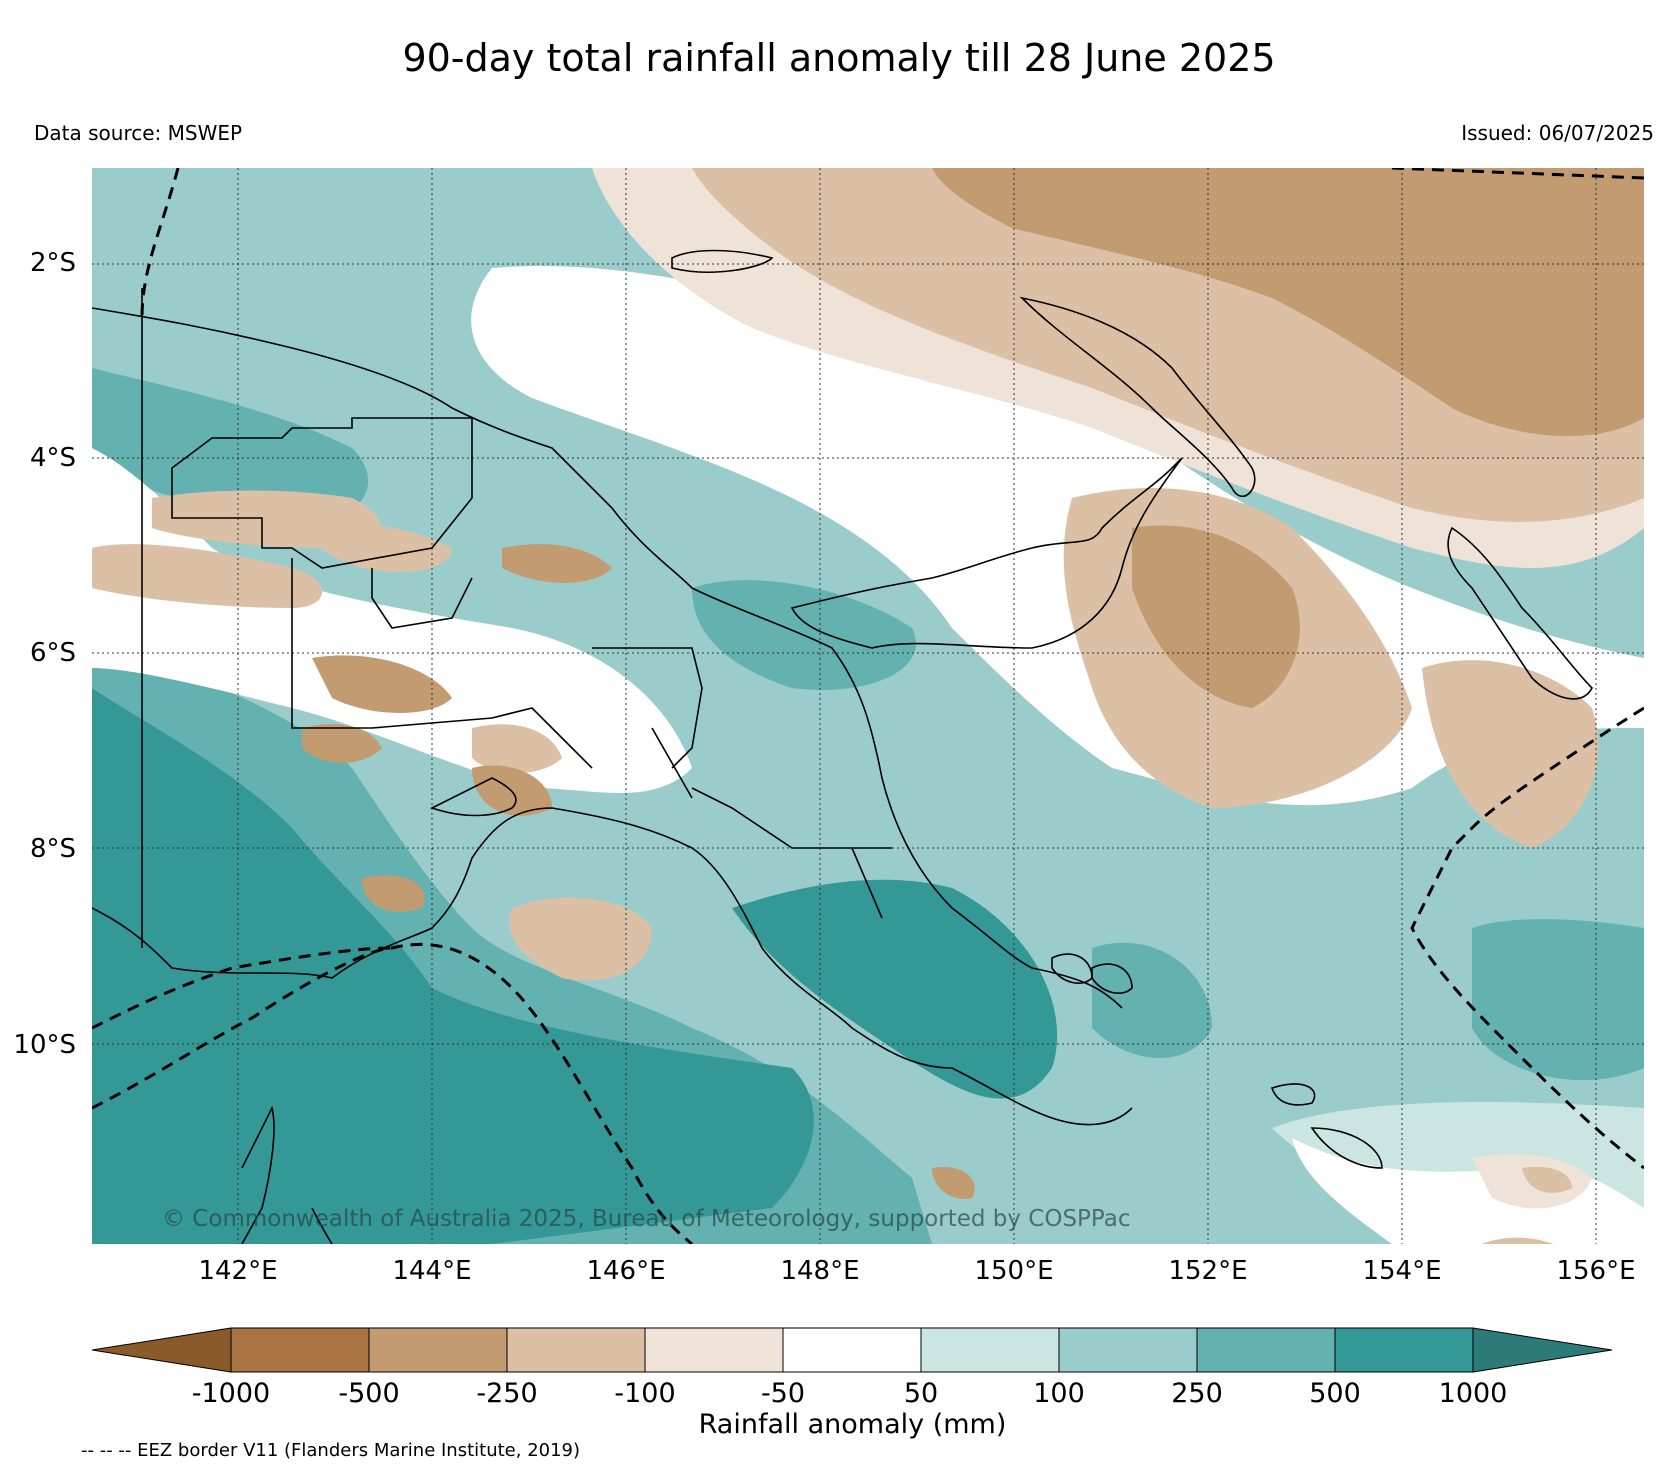 The image size is (1678, 1472). Describe the element at coordinates (1335, 1393) in the screenshot. I see `colorbar-tick: 500` at that location.